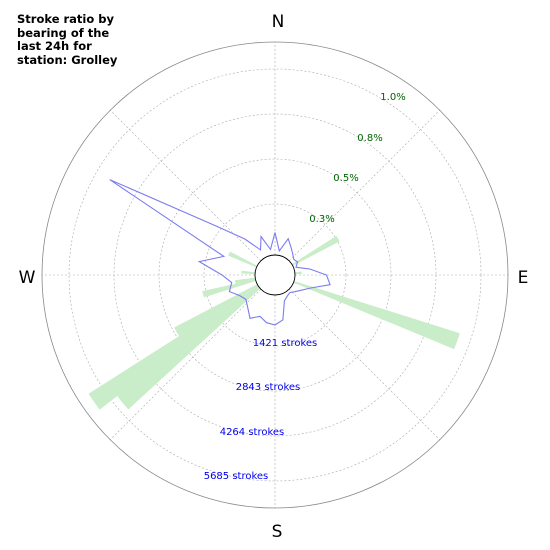 The height and width of the screenshot is (550, 550). I want to click on strokes-series, so click(220, 252).